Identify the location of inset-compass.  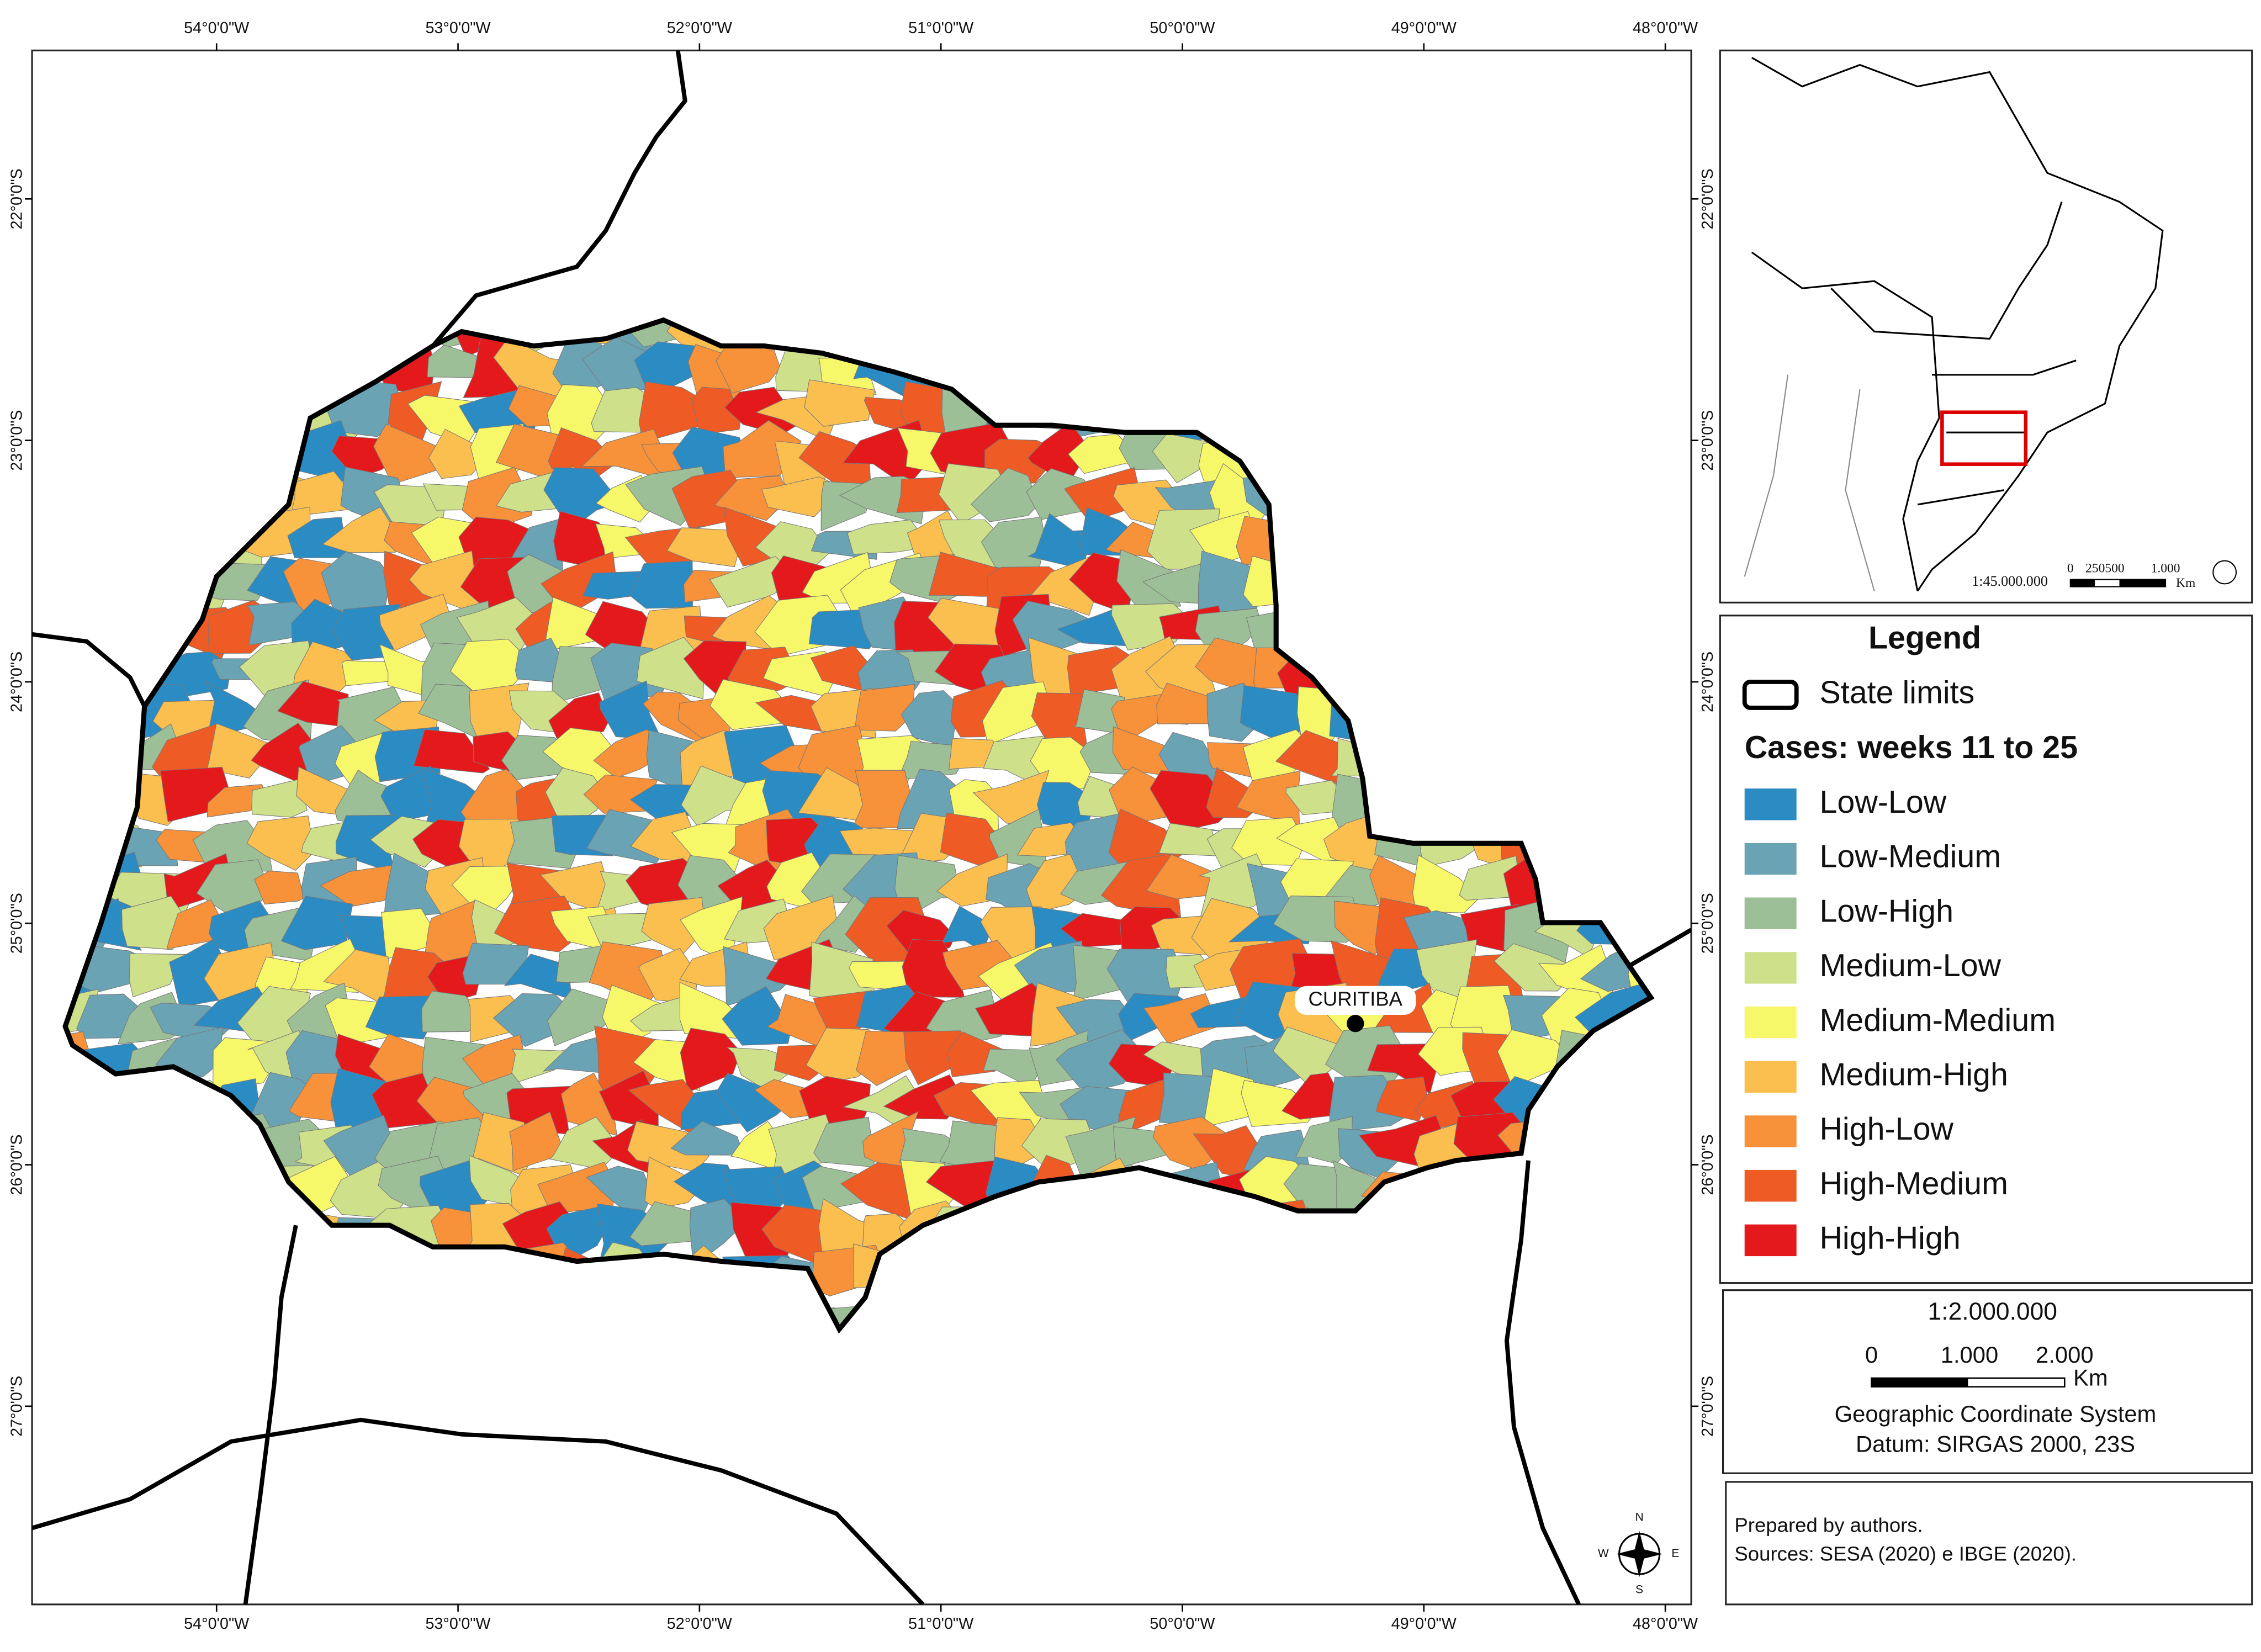
(2225, 572).